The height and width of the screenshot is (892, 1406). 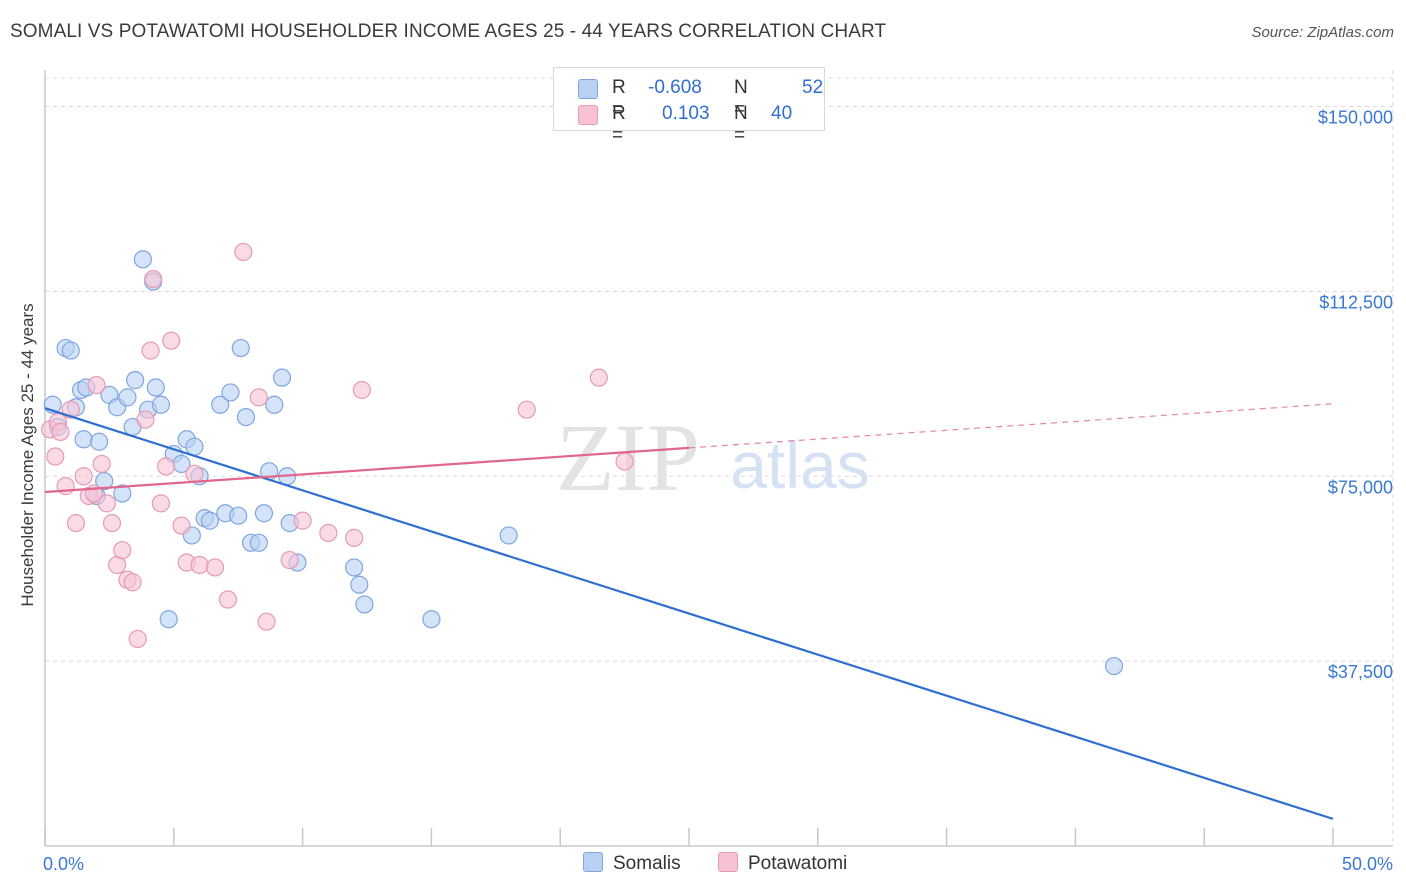 I want to click on stats-legend: R = -0.608 N = 52 R = 0.103 N = 40, so click(x=689, y=106).